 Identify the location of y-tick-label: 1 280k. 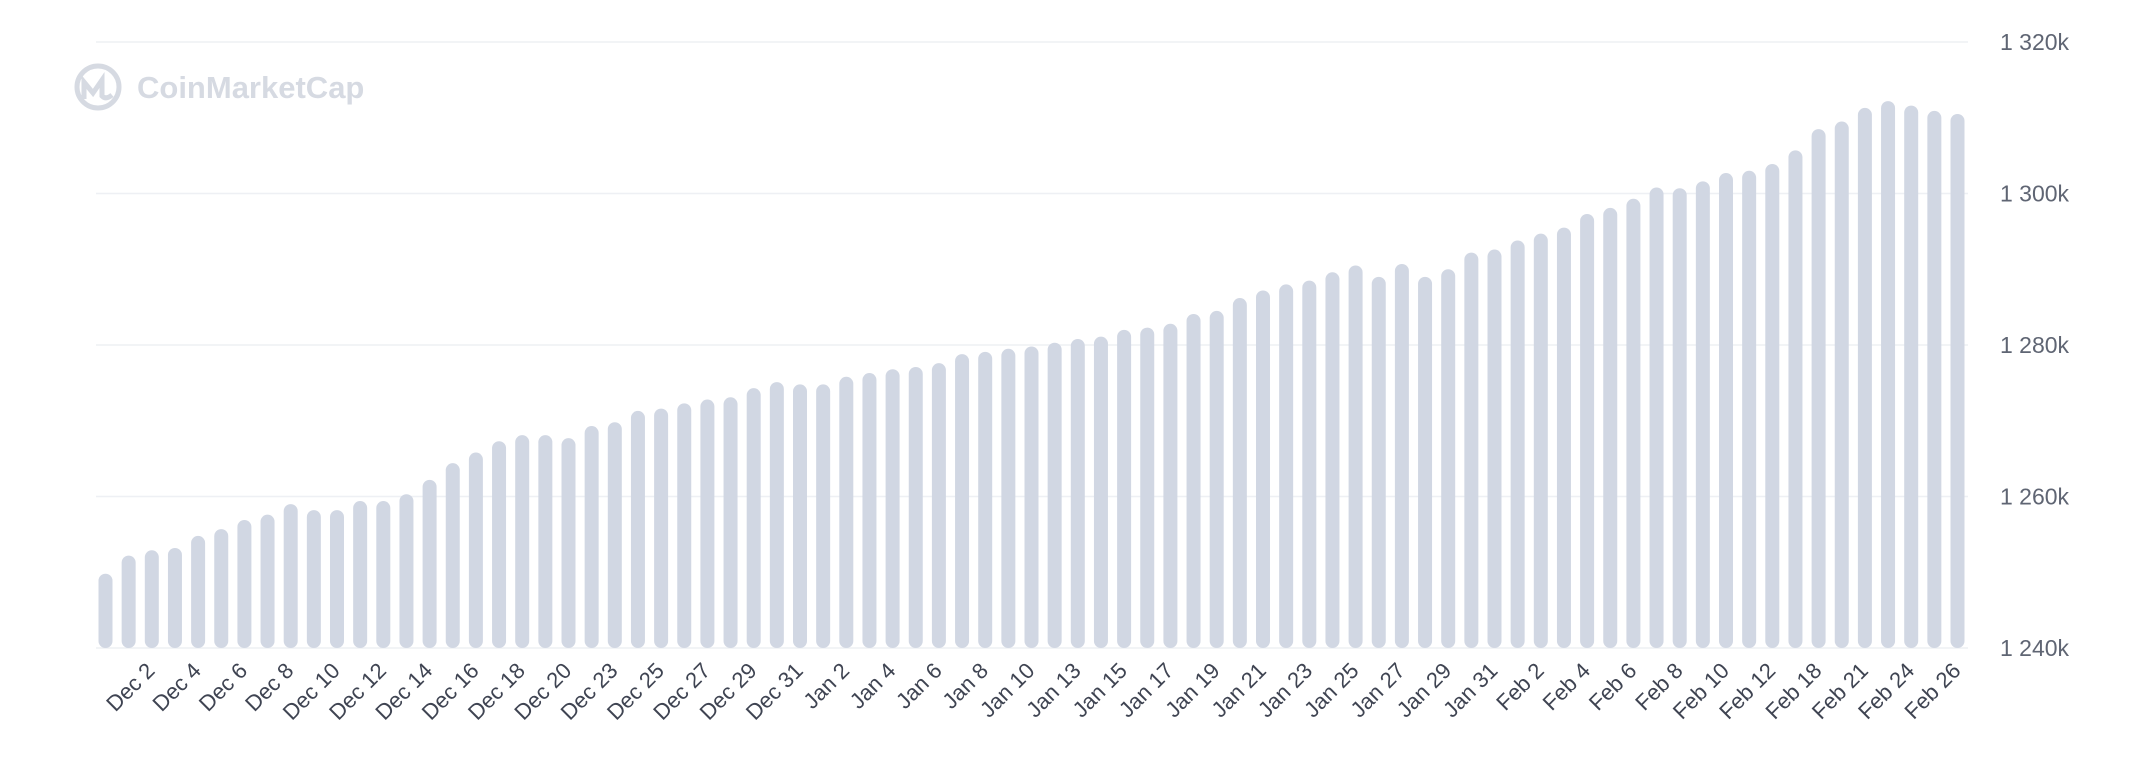
(2035, 345).